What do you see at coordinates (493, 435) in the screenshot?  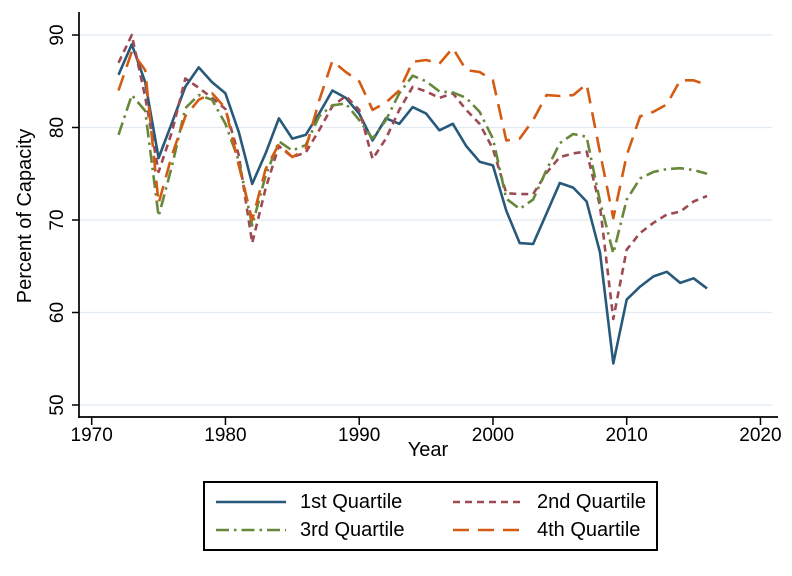 I see `x-tick-label-2000: 2000` at bounding box center [493, 435].